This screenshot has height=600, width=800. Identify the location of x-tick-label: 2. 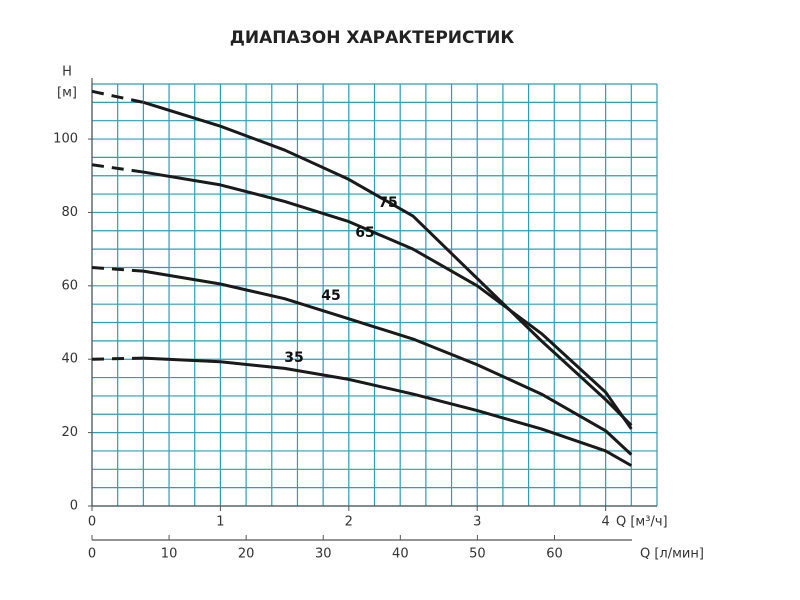
(349, 522).